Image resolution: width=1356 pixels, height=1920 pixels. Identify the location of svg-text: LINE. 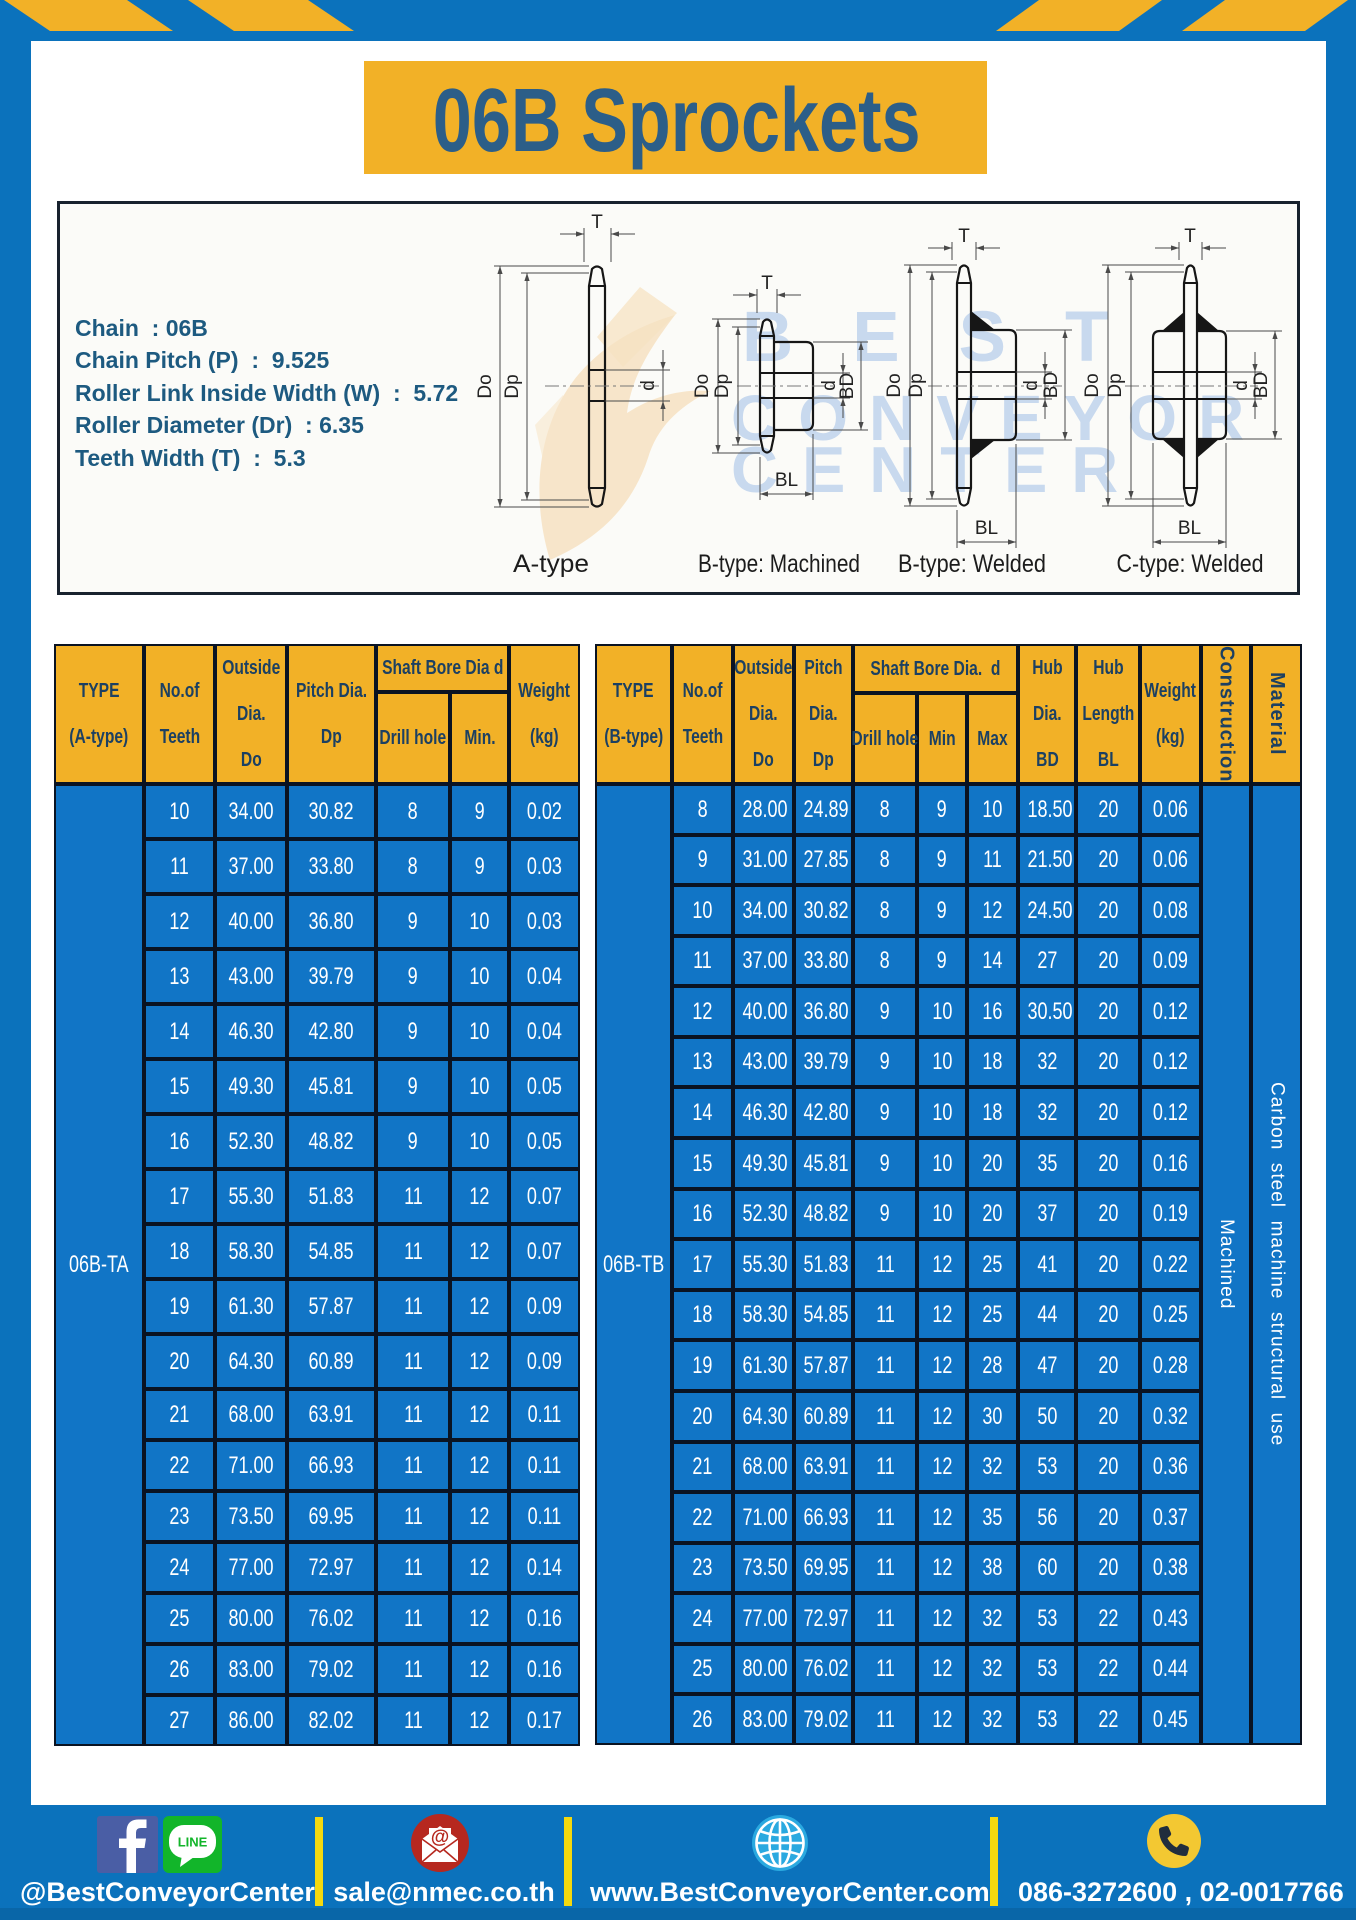
(193, 1842).